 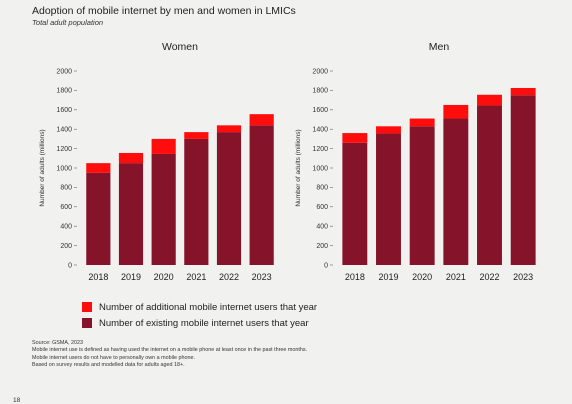 What do you see at coordinates (87, 307) in the screenshot?
I see `legend-swatch-additional` at bounding box center [87, 307].